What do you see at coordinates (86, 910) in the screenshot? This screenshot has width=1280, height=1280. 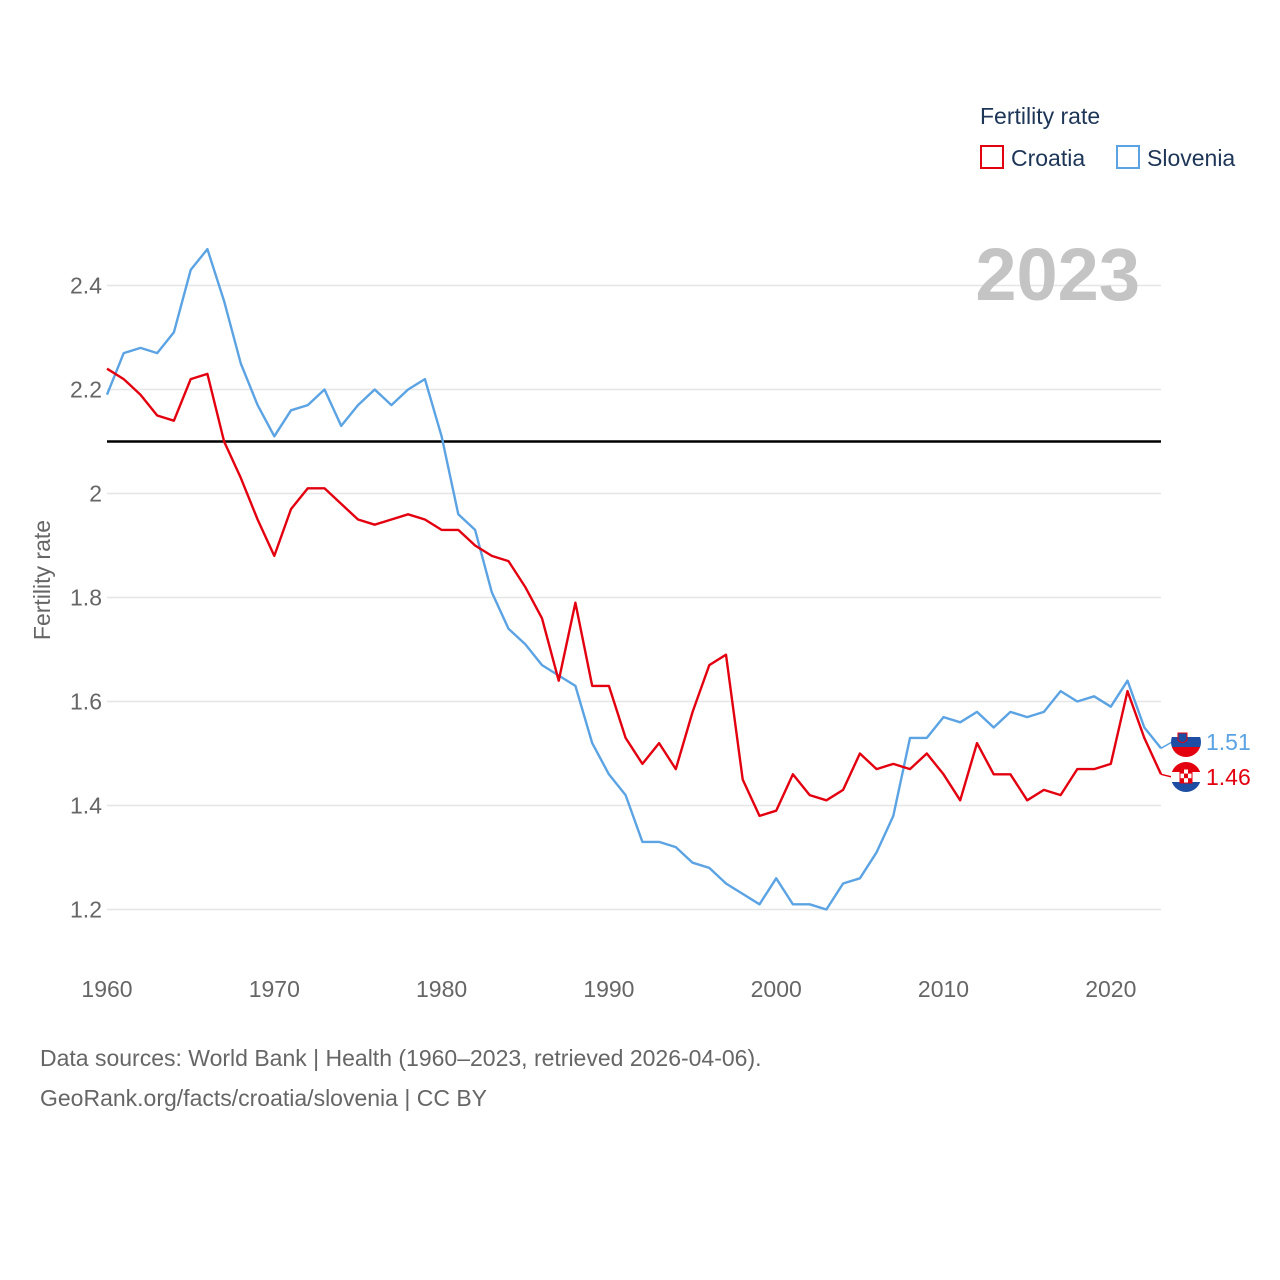 I see `y-tick-label: 1.2` at bounding box center [86, 910].